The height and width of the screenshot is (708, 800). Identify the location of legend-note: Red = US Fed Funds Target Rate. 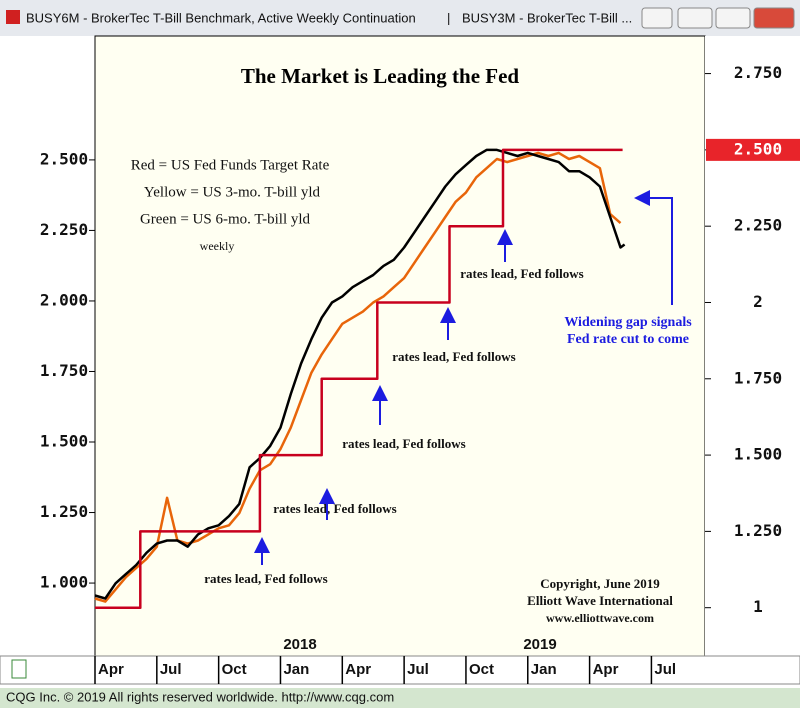
(230, 165).